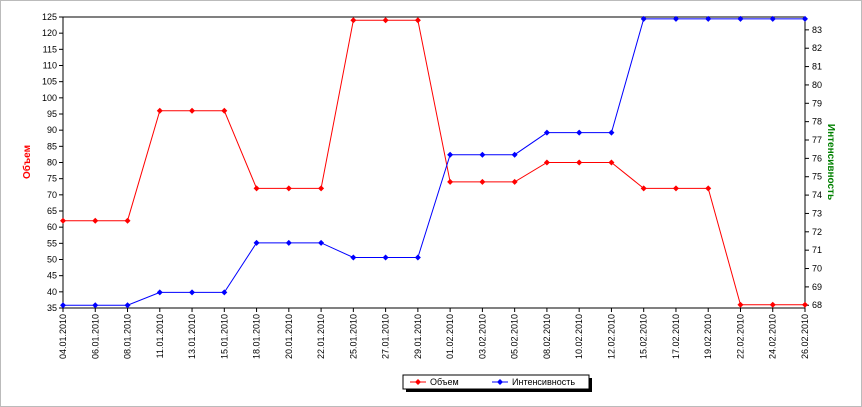 The height and width of the screenshot is (407, 862). What do you see at coordinates (708, 336) in the screenshot?
I see `x-tick-label: 19.02.2010` at bounding box center [708, 336].